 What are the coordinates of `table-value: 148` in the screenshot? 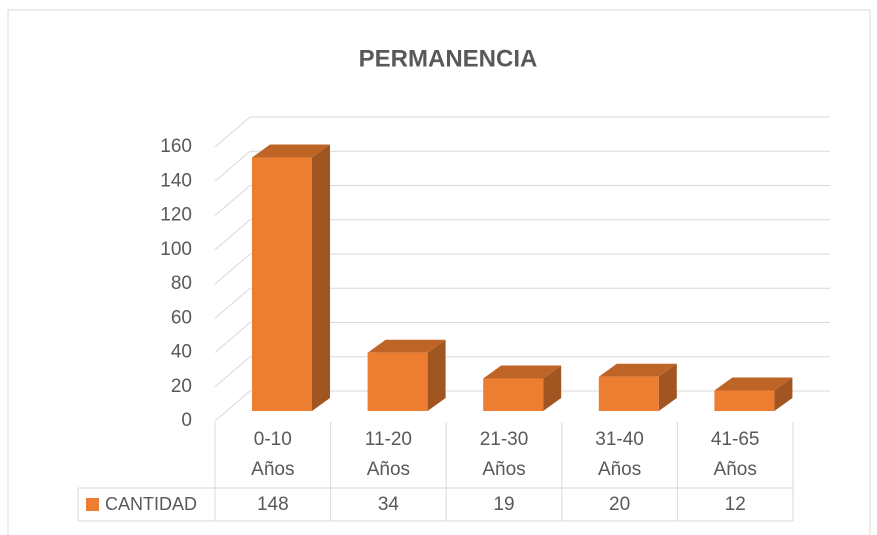 It's located at (273, 504).